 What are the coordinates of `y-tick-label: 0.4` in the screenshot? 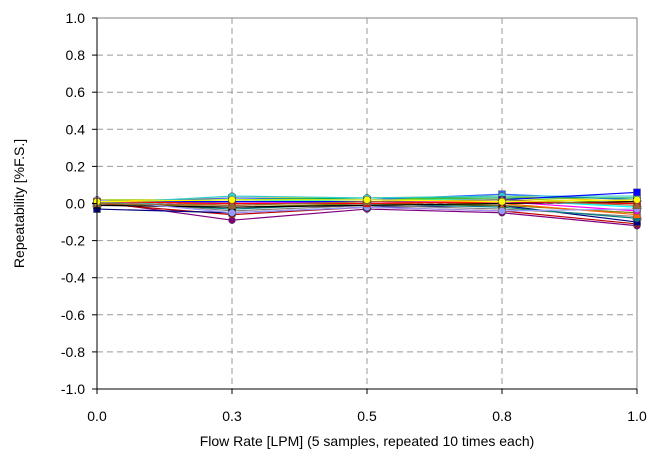 It's located at (76, 129).